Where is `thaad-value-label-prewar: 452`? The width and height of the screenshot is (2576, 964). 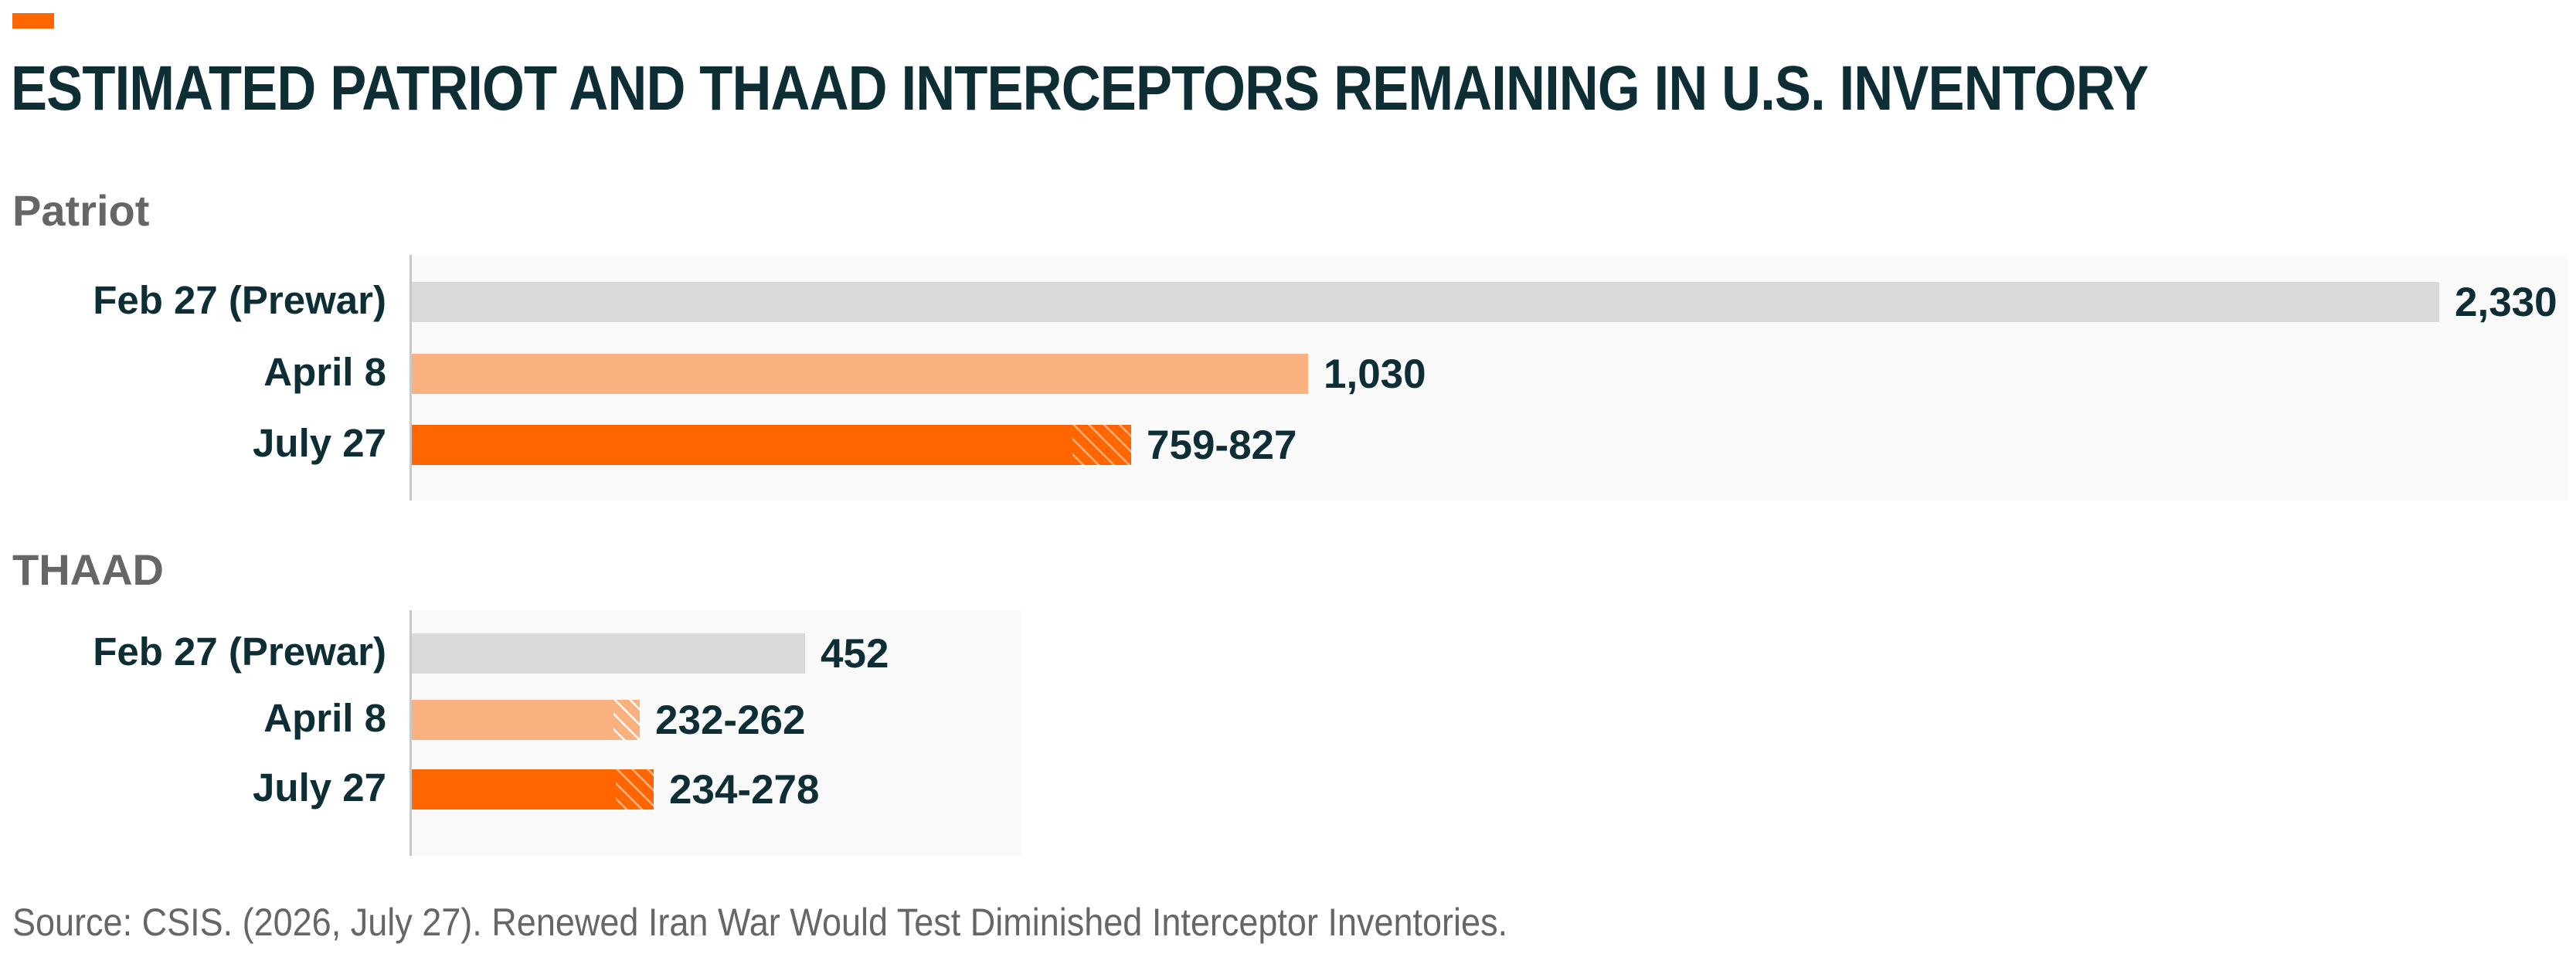
thaad-value-label-prewar: 452 is located at coordinates (855, 654).